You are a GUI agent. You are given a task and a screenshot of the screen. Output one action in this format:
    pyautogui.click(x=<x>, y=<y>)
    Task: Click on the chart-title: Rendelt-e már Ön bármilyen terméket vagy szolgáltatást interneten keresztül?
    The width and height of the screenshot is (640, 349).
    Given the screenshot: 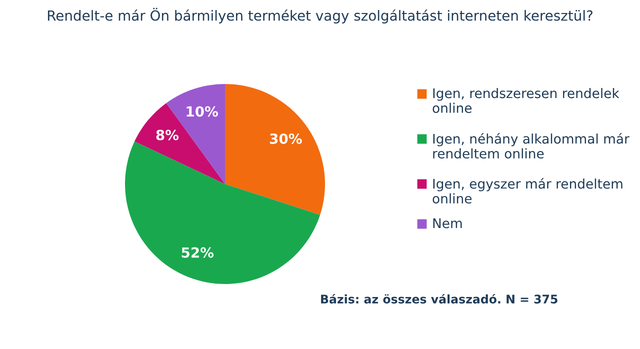 What is the action you would take?
    pyautogui.click(x=320, y=16)
    